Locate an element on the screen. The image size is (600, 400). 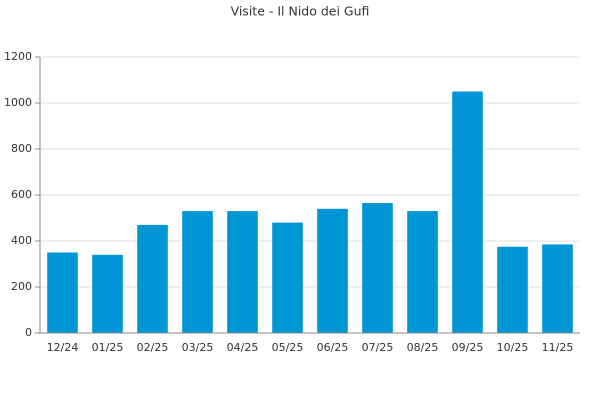
y-tick-label: 800 is located at coordinates (21, 148).